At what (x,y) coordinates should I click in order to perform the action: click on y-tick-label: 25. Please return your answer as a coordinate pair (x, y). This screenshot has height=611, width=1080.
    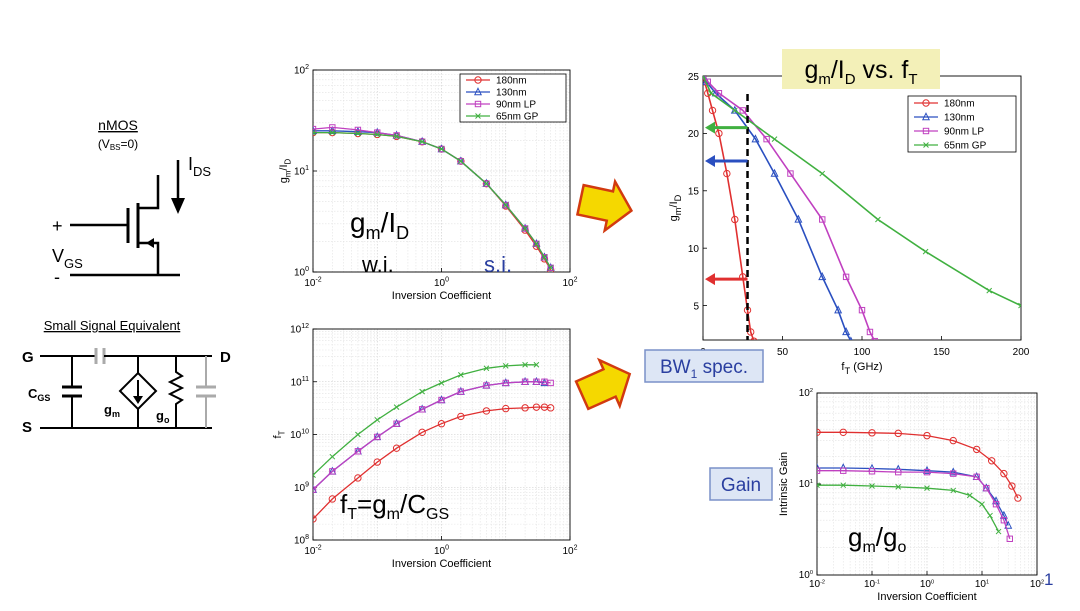
    Looking at the image, I should click on (694, 77).